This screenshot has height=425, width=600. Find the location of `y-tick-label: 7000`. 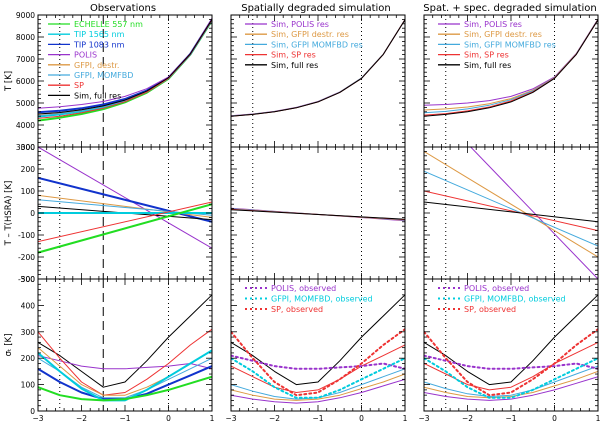

y-tick-label: 7000 is located at coordinates (25, 59).